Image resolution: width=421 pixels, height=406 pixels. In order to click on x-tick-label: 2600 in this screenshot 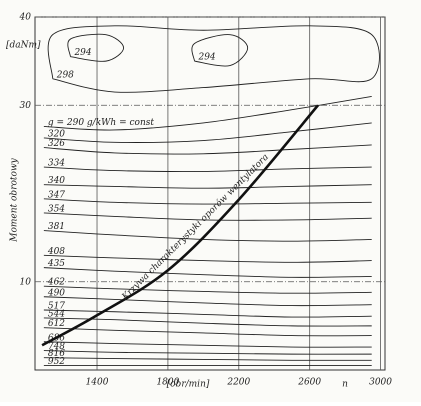, I will do `click(309, 383)`.